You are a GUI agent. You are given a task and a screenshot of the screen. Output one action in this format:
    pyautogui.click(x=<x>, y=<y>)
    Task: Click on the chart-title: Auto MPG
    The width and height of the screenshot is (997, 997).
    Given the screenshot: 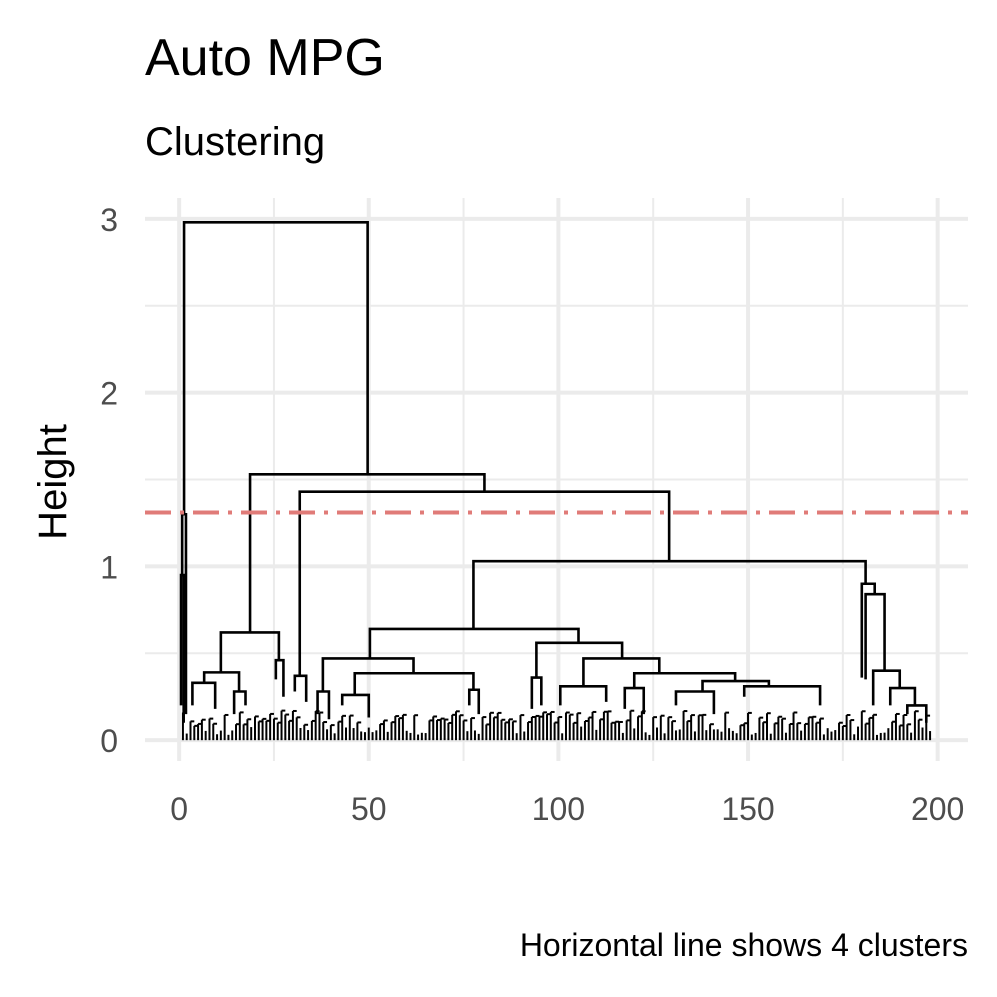 What is the action you would take?
    pyautogui.click(x=265, y=58)
    